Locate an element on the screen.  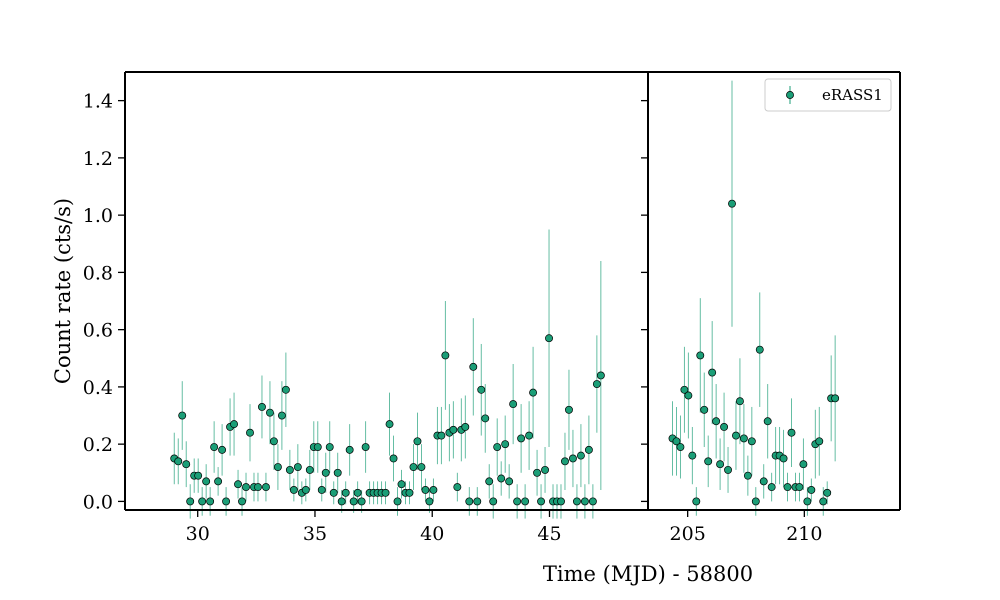
y-tick-label-0: 0.0 is located at coordinates (98, 502).